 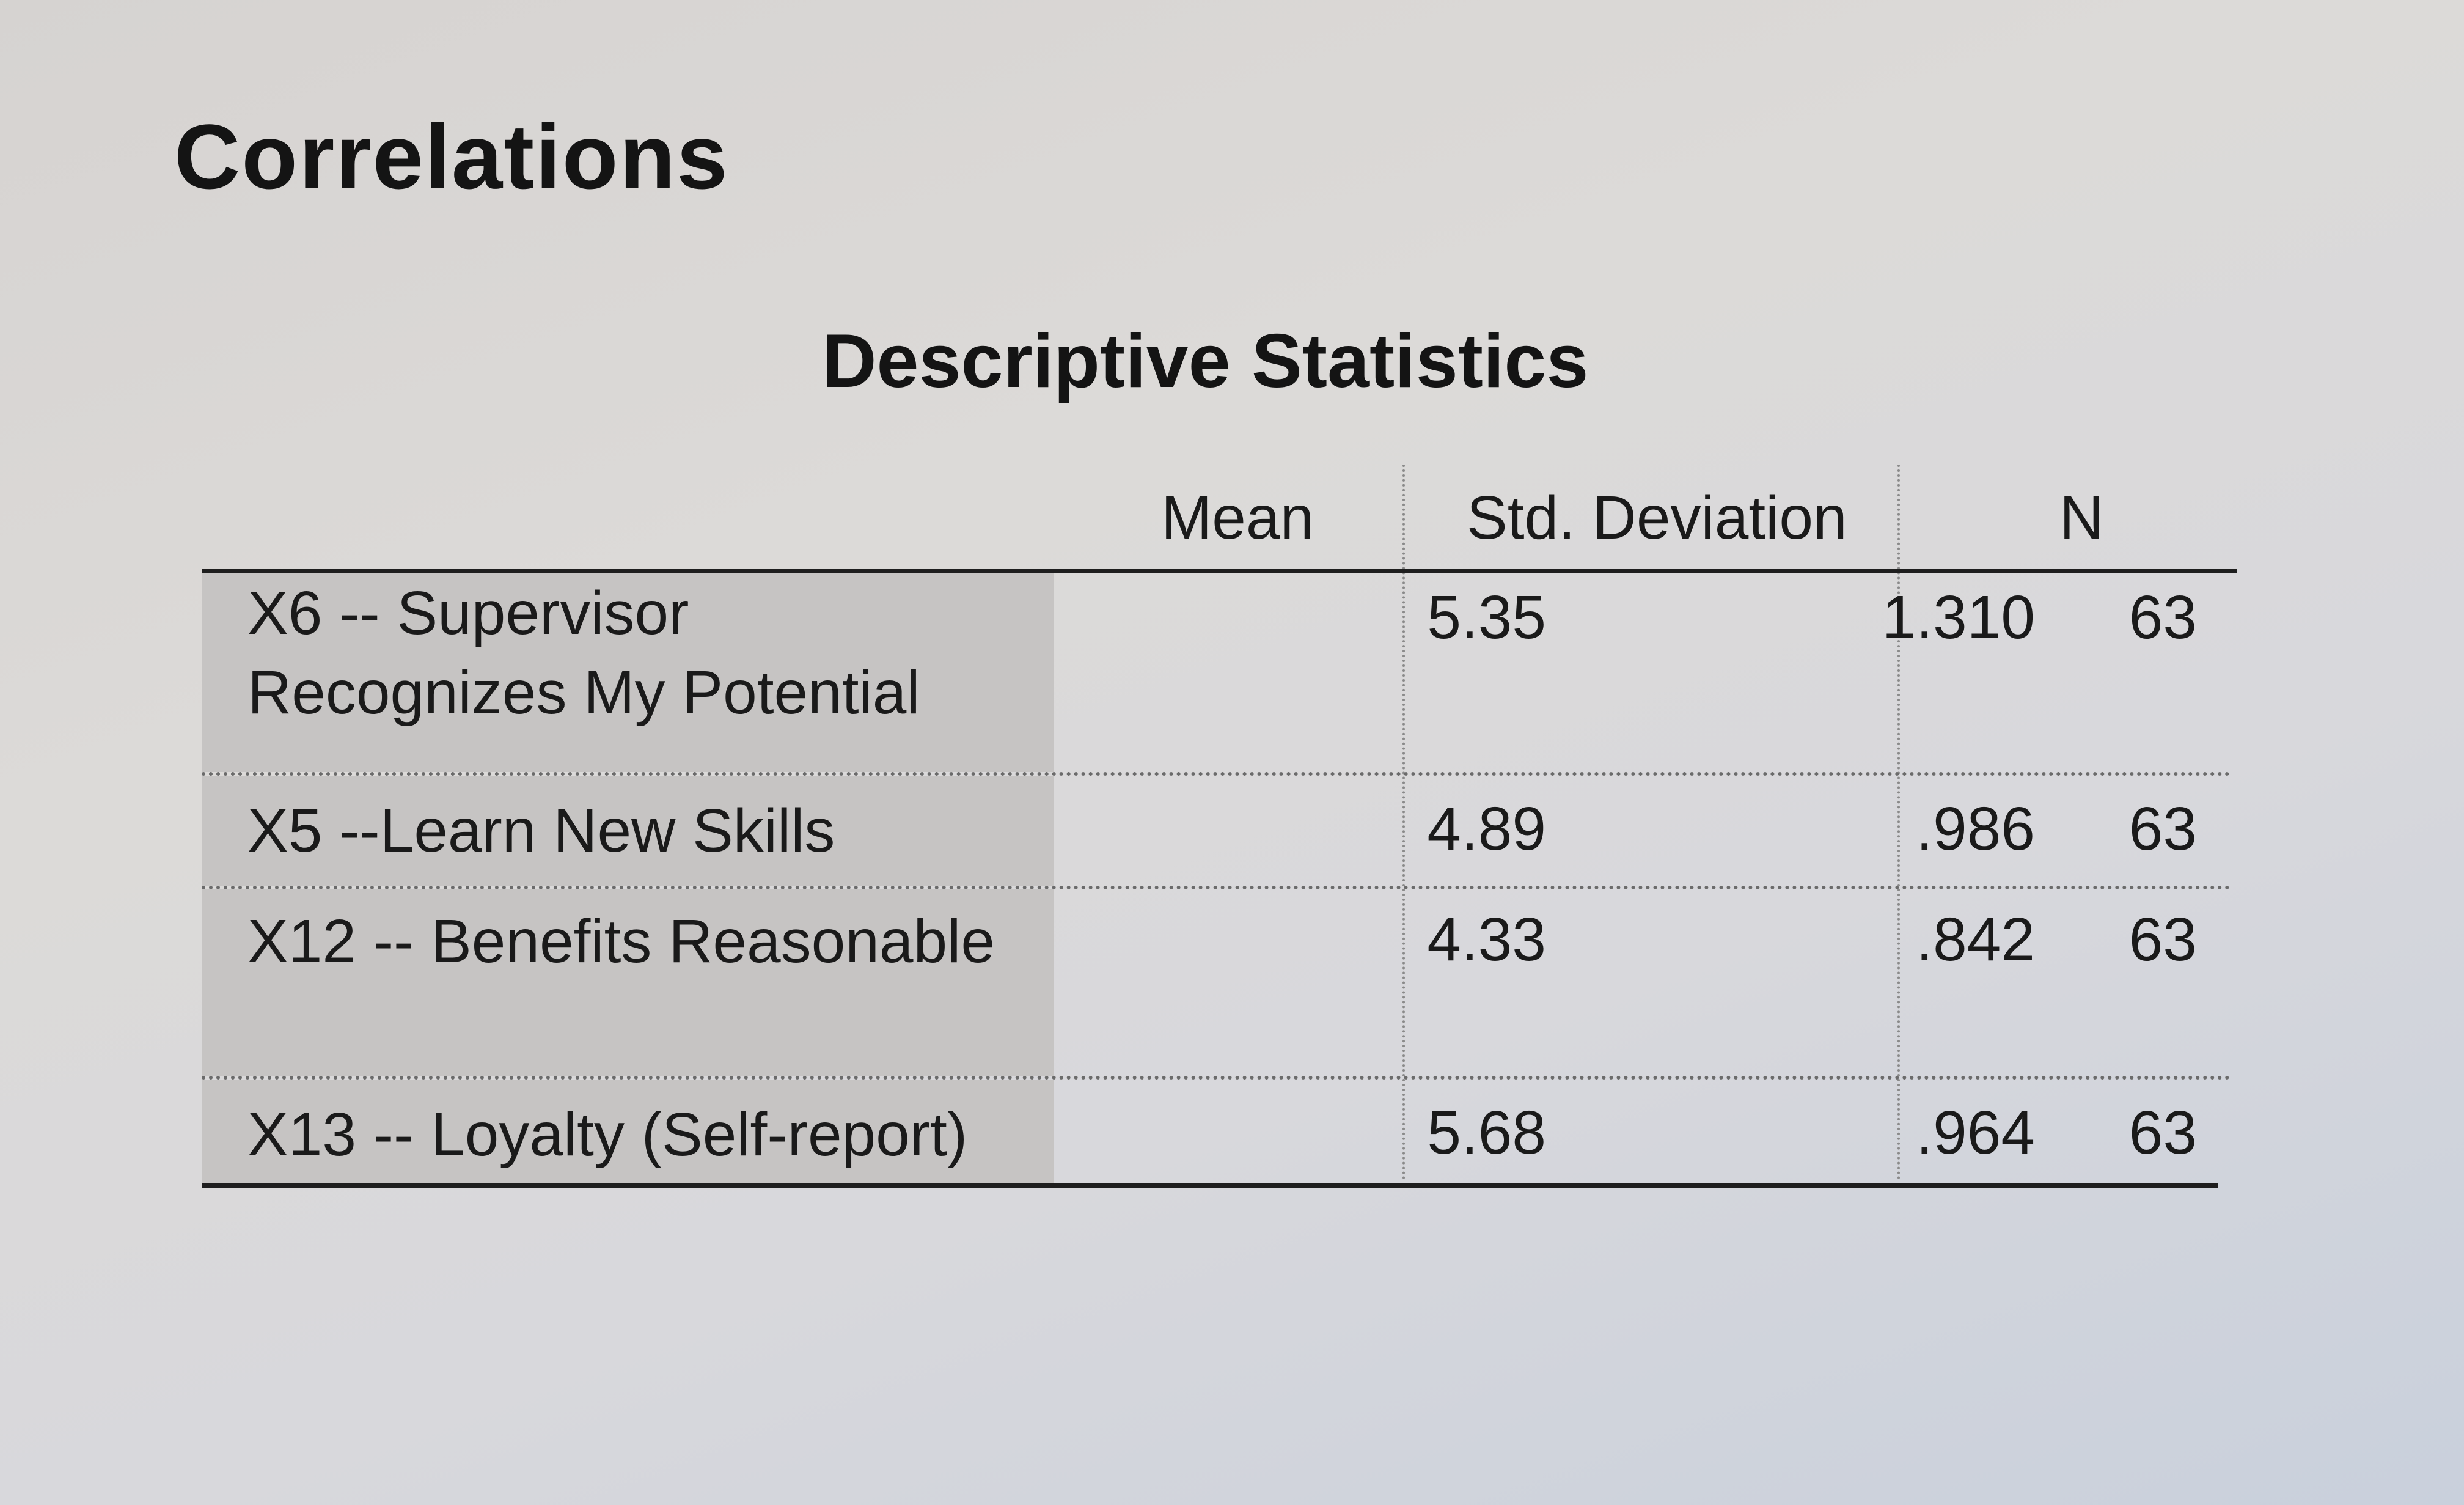 I want to click on row-label-cell: X12 -- Benefits Reasonable, so click(x=628, y=982).